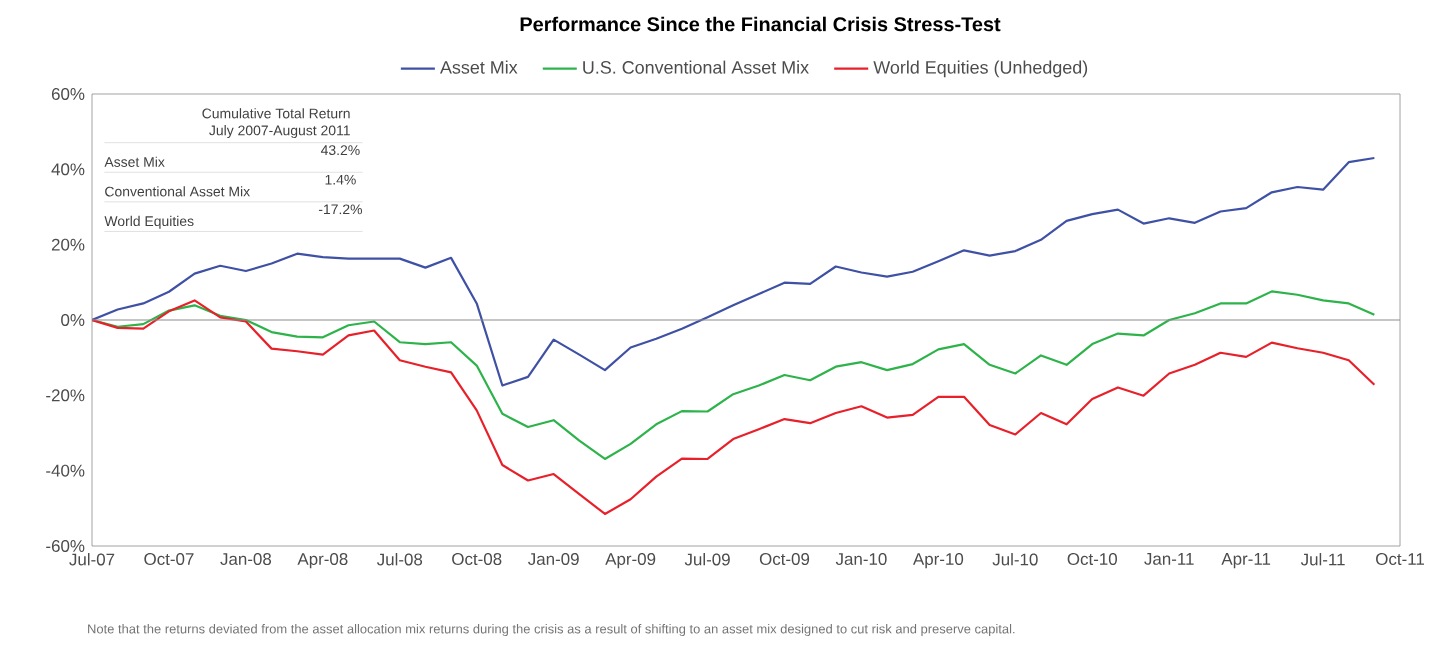  Describe the element at coordinates (630, 561) in the screenshot. I see `x-tick-label: Apr-09` at that location.